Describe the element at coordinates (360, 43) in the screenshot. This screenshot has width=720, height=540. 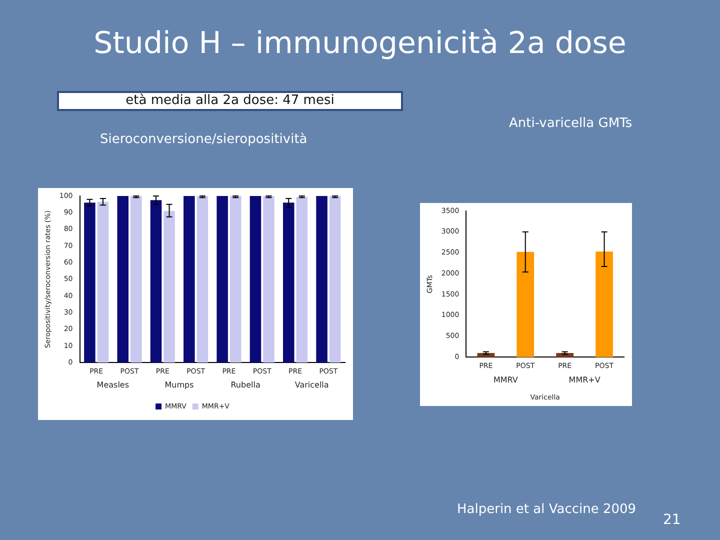
I see `chart-title: Studio H – immunogenicità 2a dose` at that location.